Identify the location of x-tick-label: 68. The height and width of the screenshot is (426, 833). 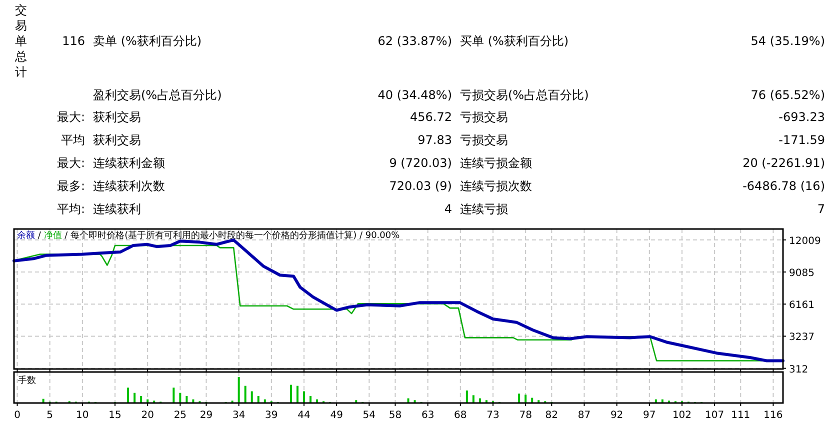
(460, 415).